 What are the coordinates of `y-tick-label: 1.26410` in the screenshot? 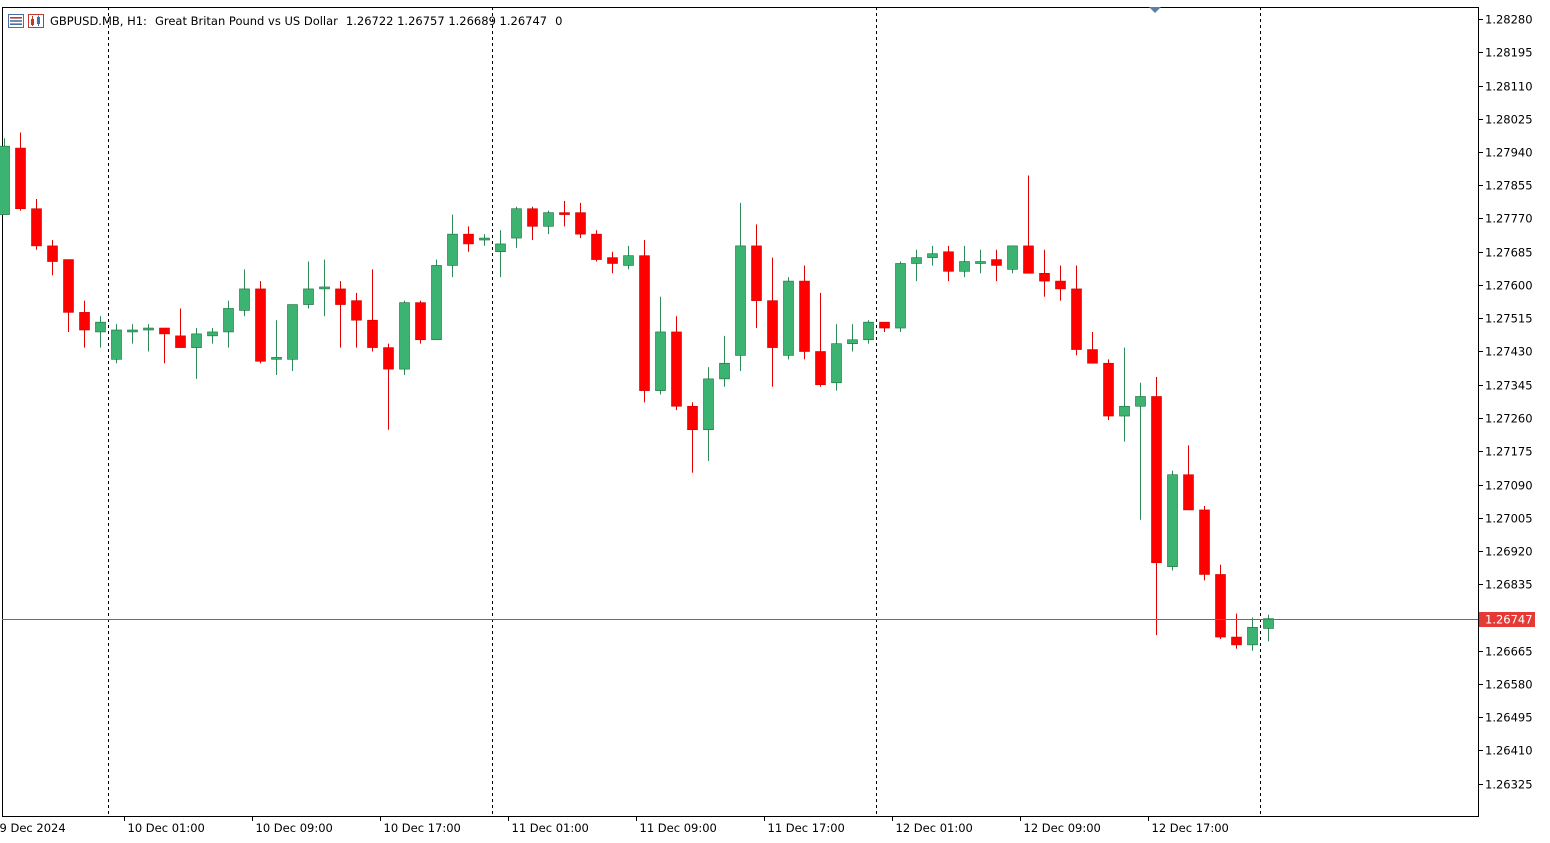 It's located at (1509, 751).